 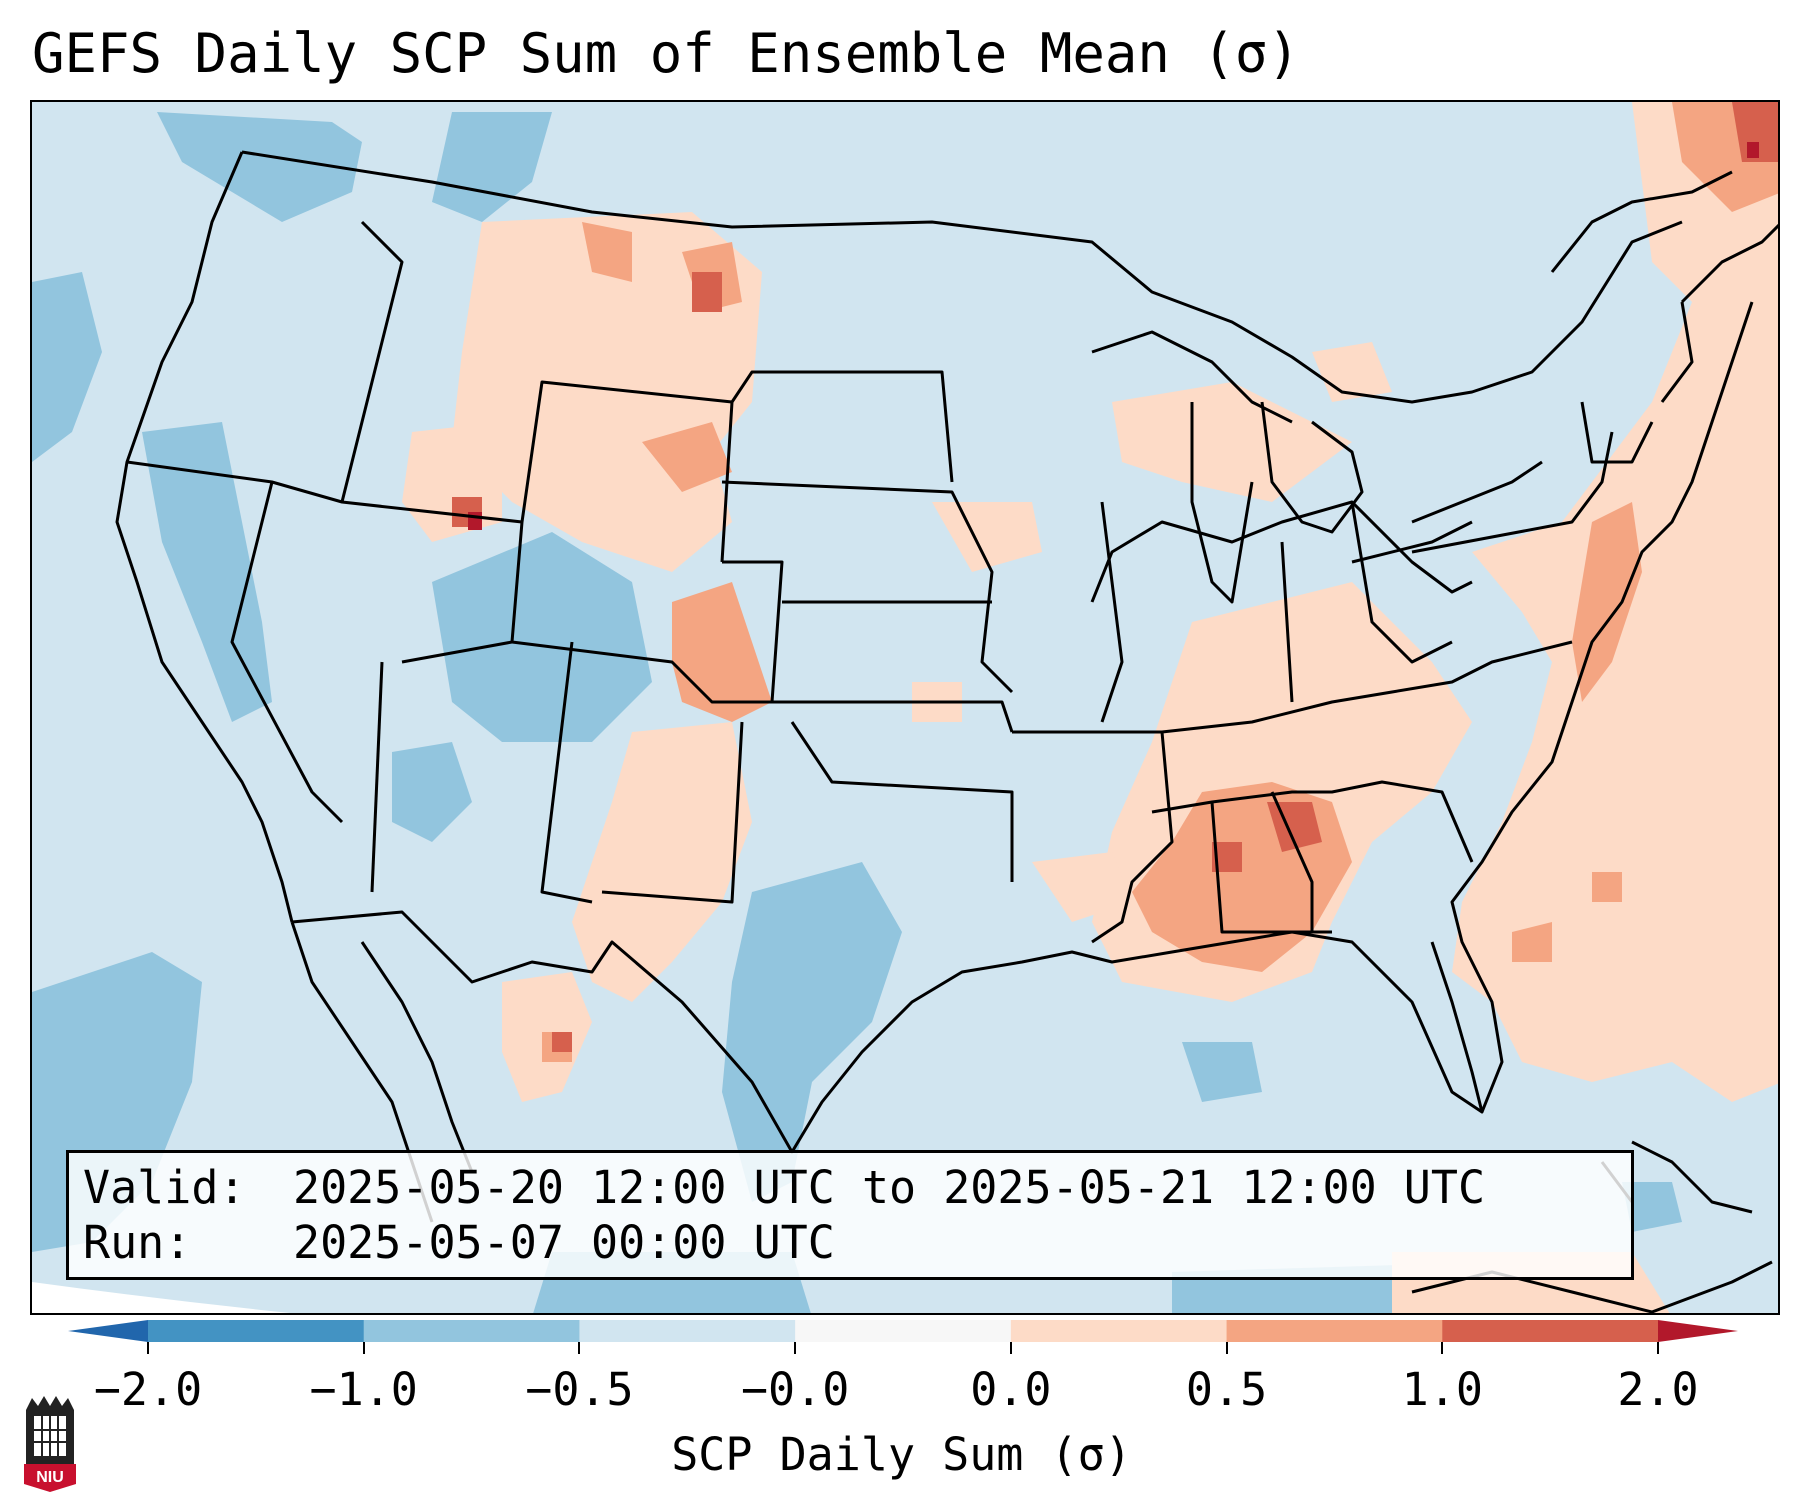 I want to click on valid-key: Valid:, so click(x=164, y=1187).